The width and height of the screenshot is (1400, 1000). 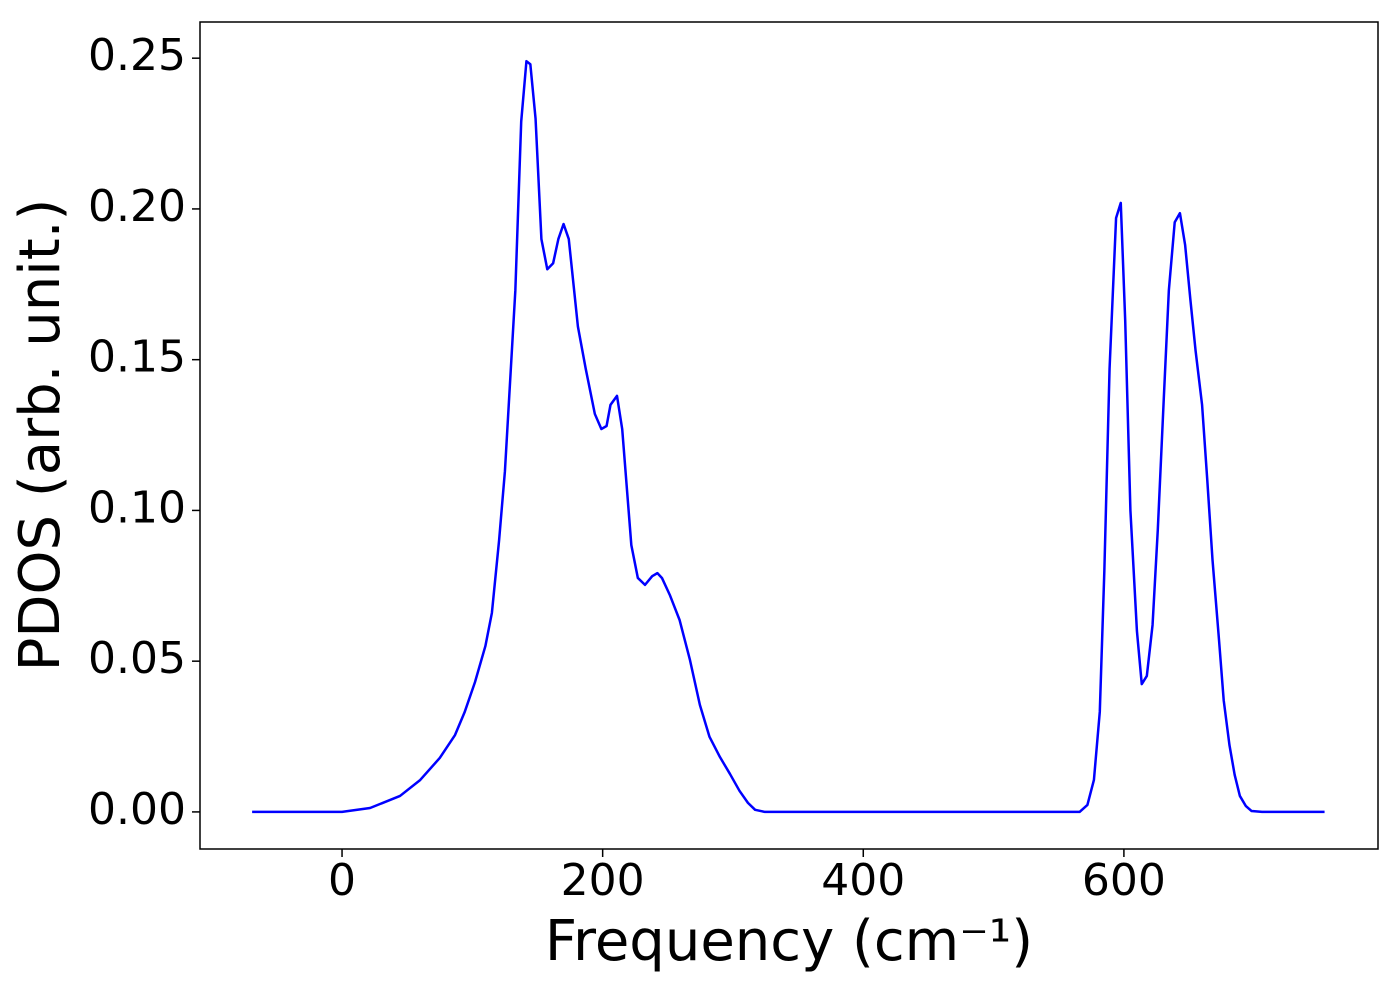 What do you see at coordinates (137, 658) in the screenshot?
I see `y-tick-label: 0.05` at bounding box center [137, 658].